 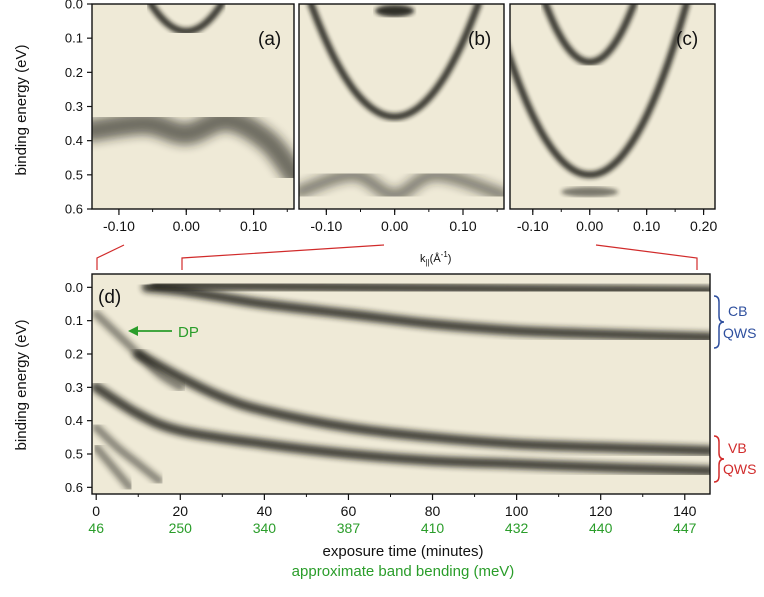 What do you see at coordinates (646, 257) in the screenshot?
I see `connector-c` at bounding box center [646, 257].